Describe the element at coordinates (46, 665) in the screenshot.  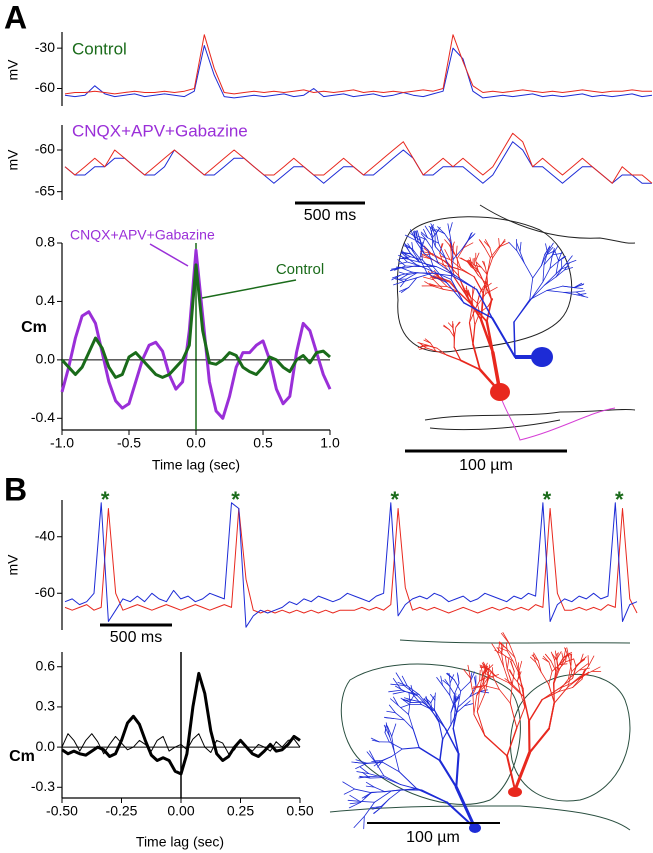
I see `y-tick-label: 0.6` at that location.